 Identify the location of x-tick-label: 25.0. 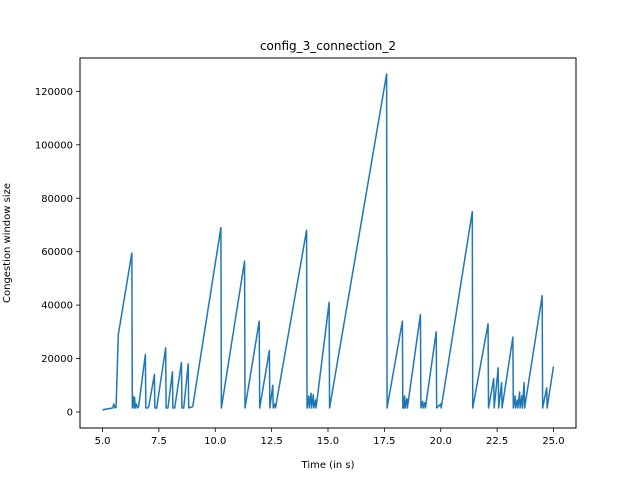
(553, 441).